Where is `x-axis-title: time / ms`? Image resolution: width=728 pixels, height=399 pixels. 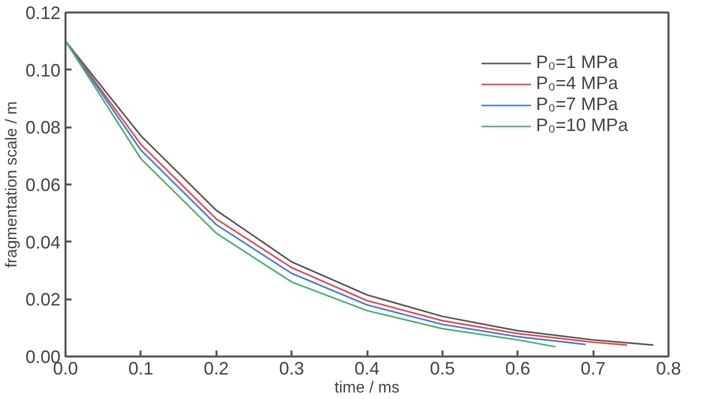
x-axis-title: time / ms is located at coordinates (367, 388).